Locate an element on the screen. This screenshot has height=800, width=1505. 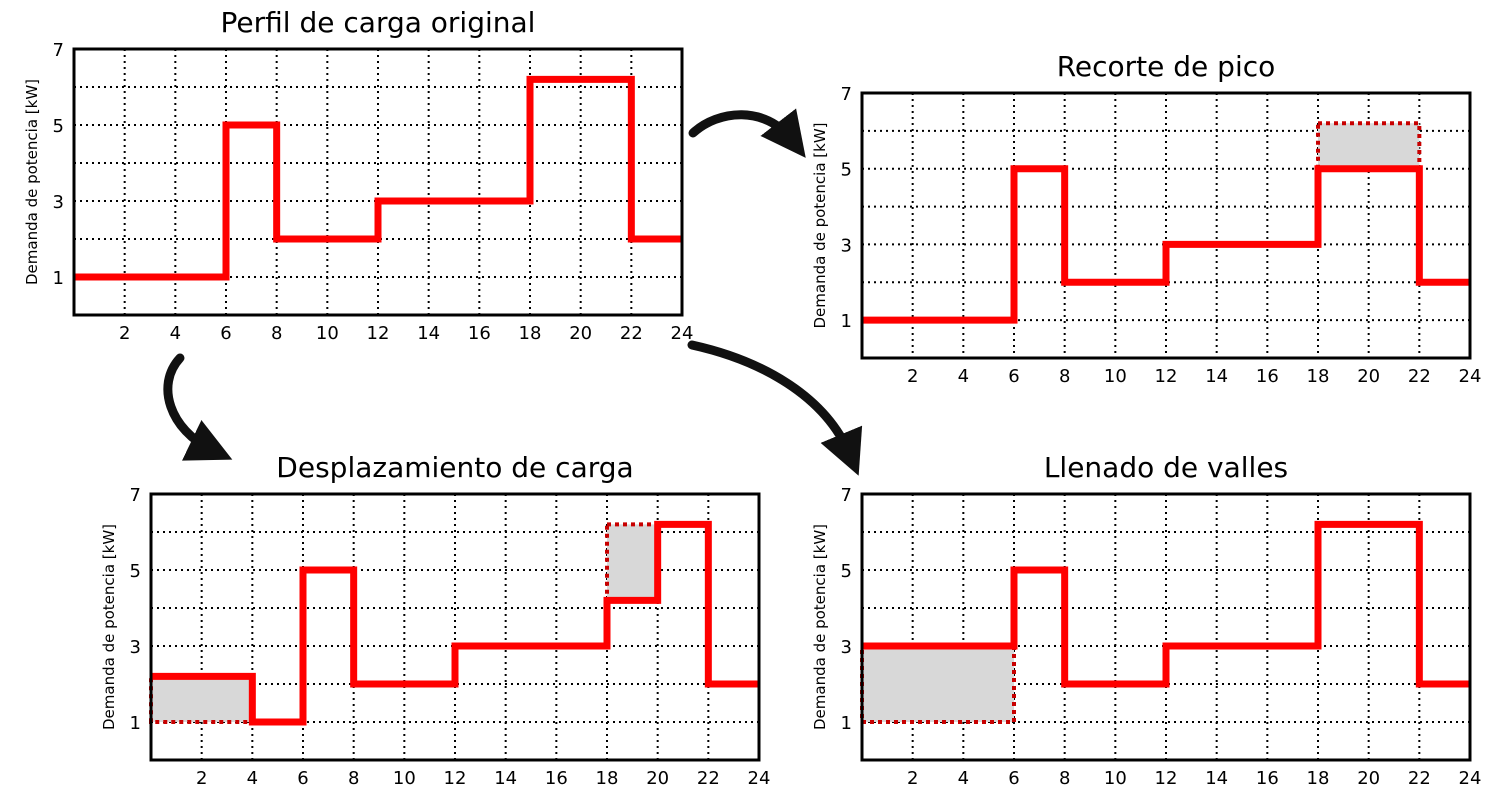
arrow-to-peak-shaving is located at coordinates (747, 133).